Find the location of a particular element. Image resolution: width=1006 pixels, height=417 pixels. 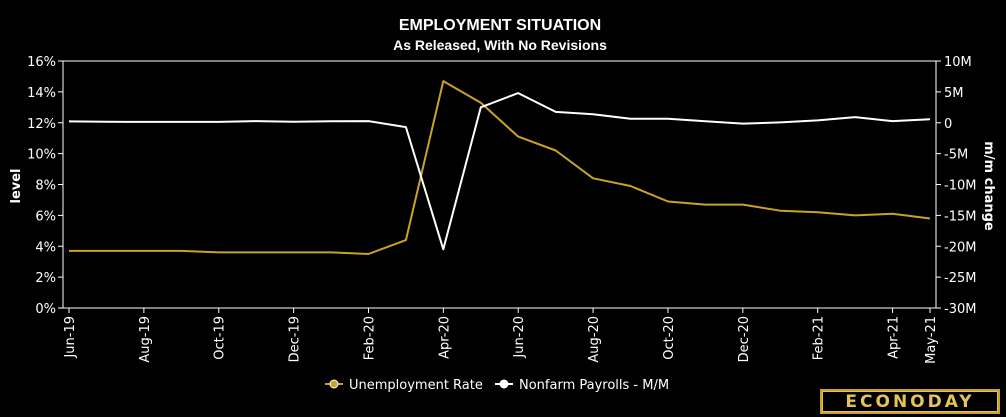

right-tick-label: -30M is located at coordinates (960, 309).